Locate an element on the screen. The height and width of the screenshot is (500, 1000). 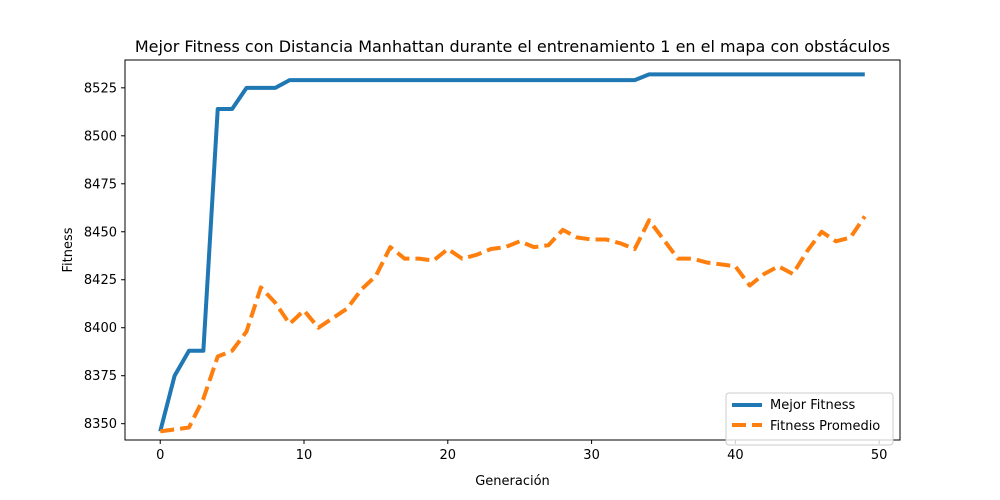
x-axis-label: Generación is located at coordinates (512, 481).